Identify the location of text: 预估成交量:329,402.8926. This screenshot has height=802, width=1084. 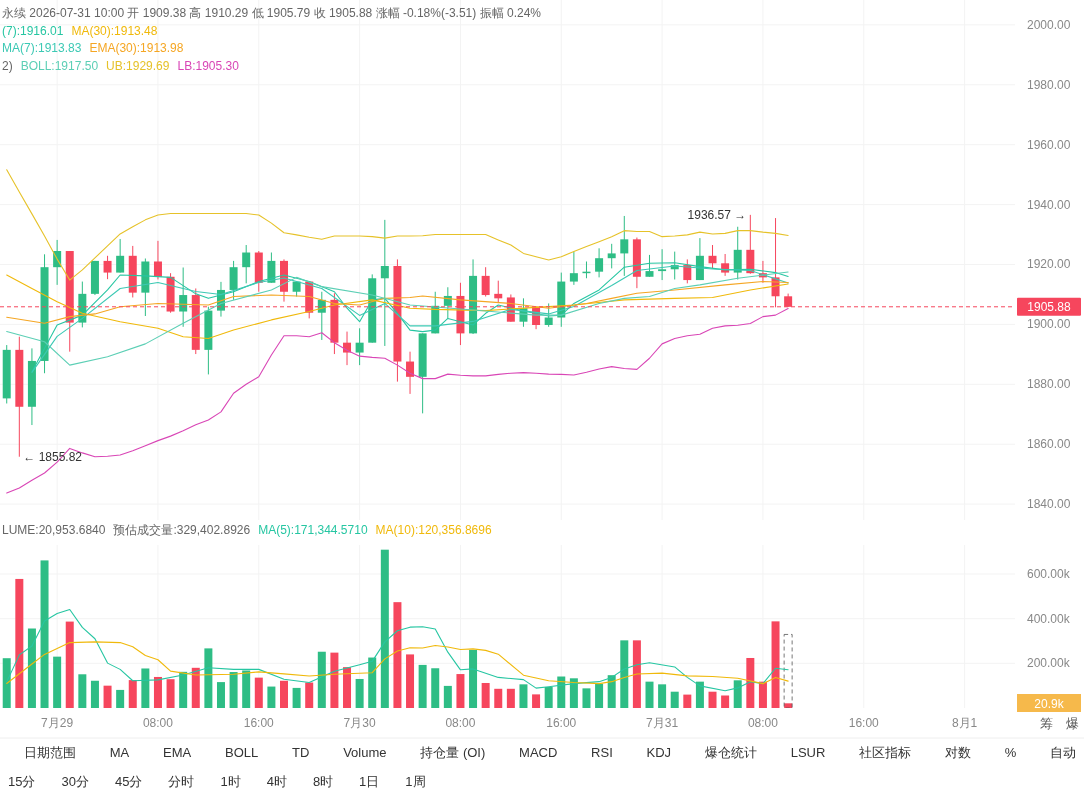
(182, 530).